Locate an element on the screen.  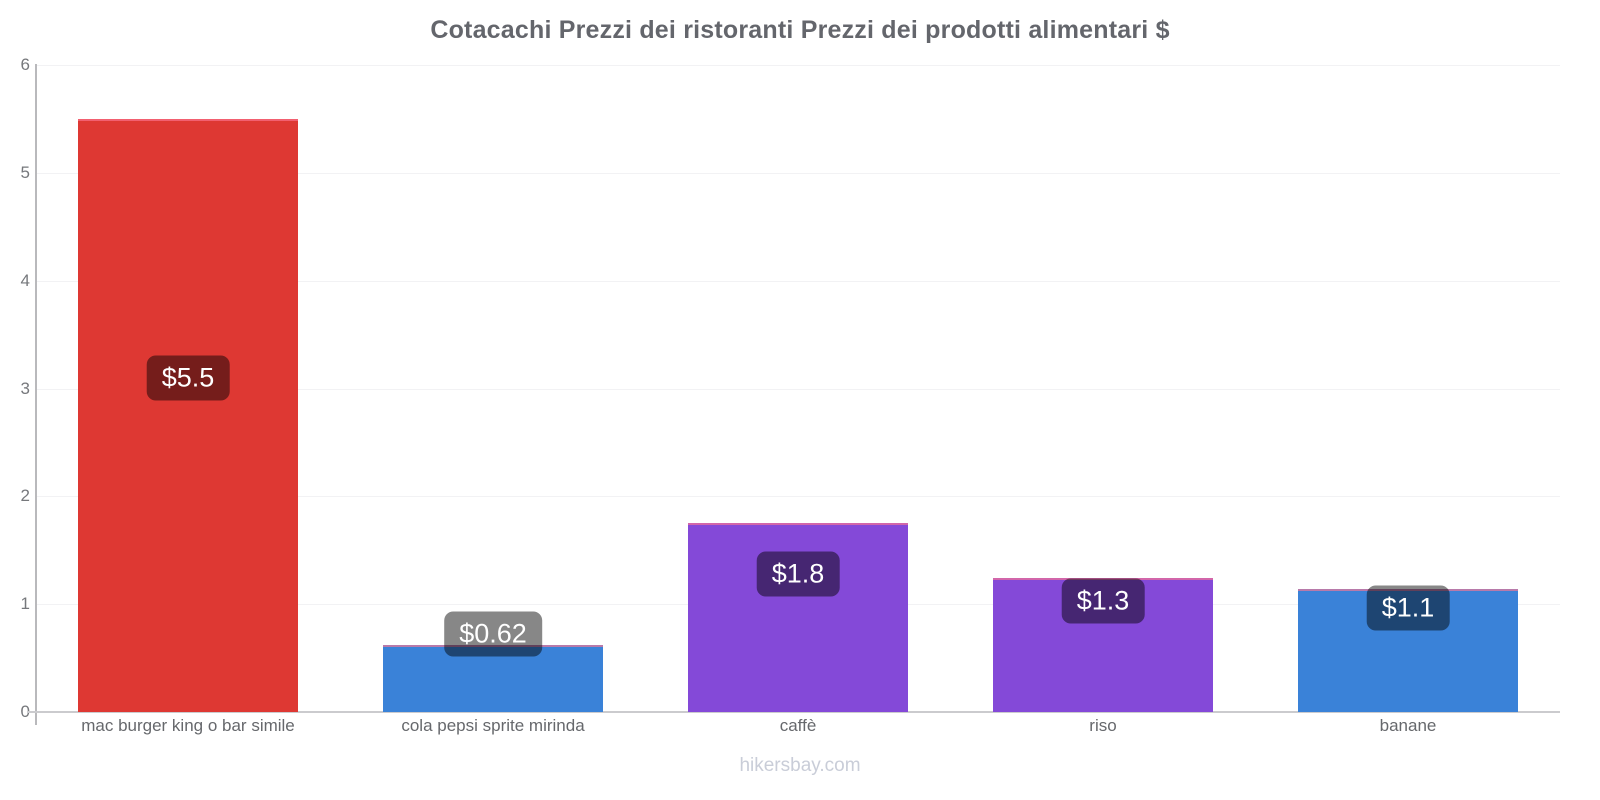
y-tick-label-6: 6 is located at coordinates (25, 64).